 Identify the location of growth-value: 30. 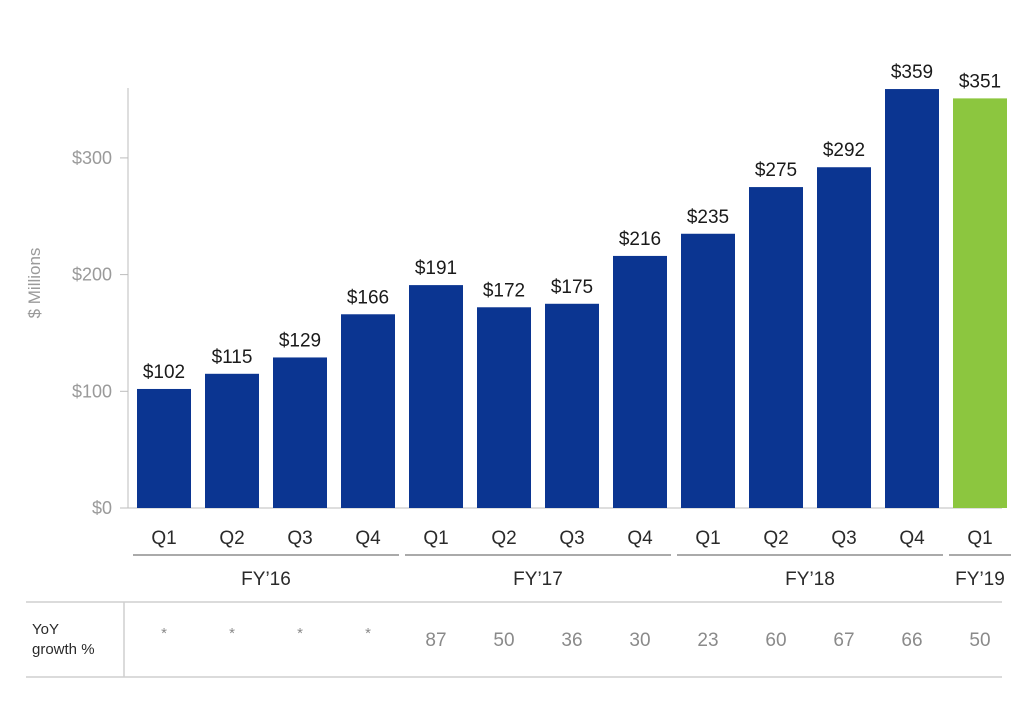
(639, 640).